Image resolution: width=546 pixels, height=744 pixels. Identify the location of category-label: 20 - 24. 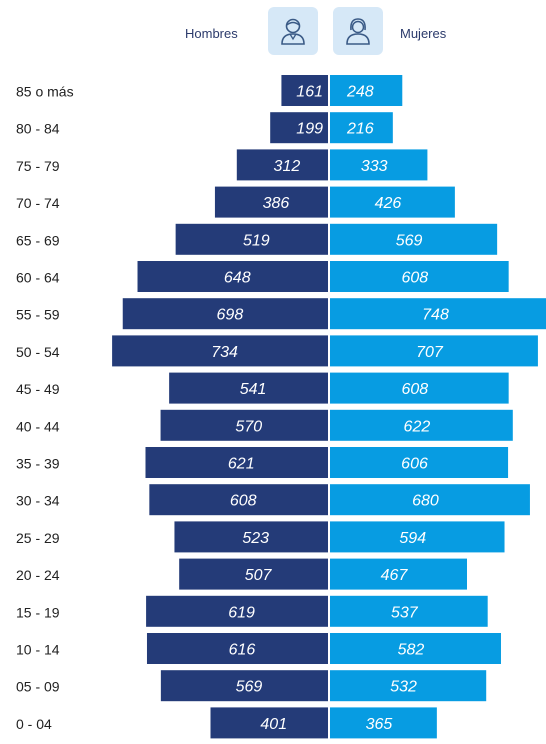
(38, 575).